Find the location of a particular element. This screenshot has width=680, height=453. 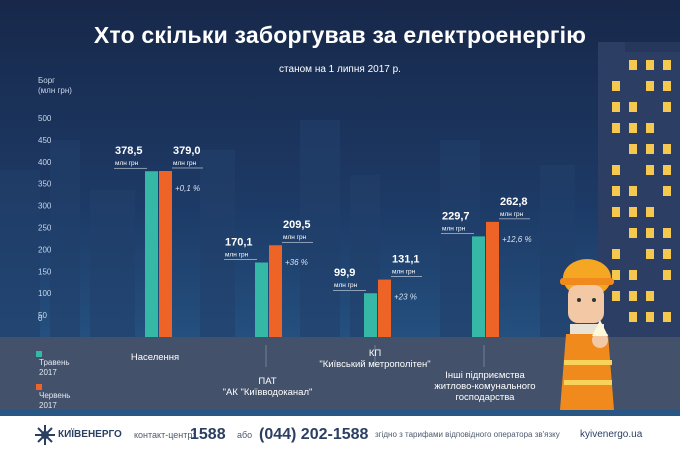

data-label-june: 379,0 is located at coordinates (187, 151).